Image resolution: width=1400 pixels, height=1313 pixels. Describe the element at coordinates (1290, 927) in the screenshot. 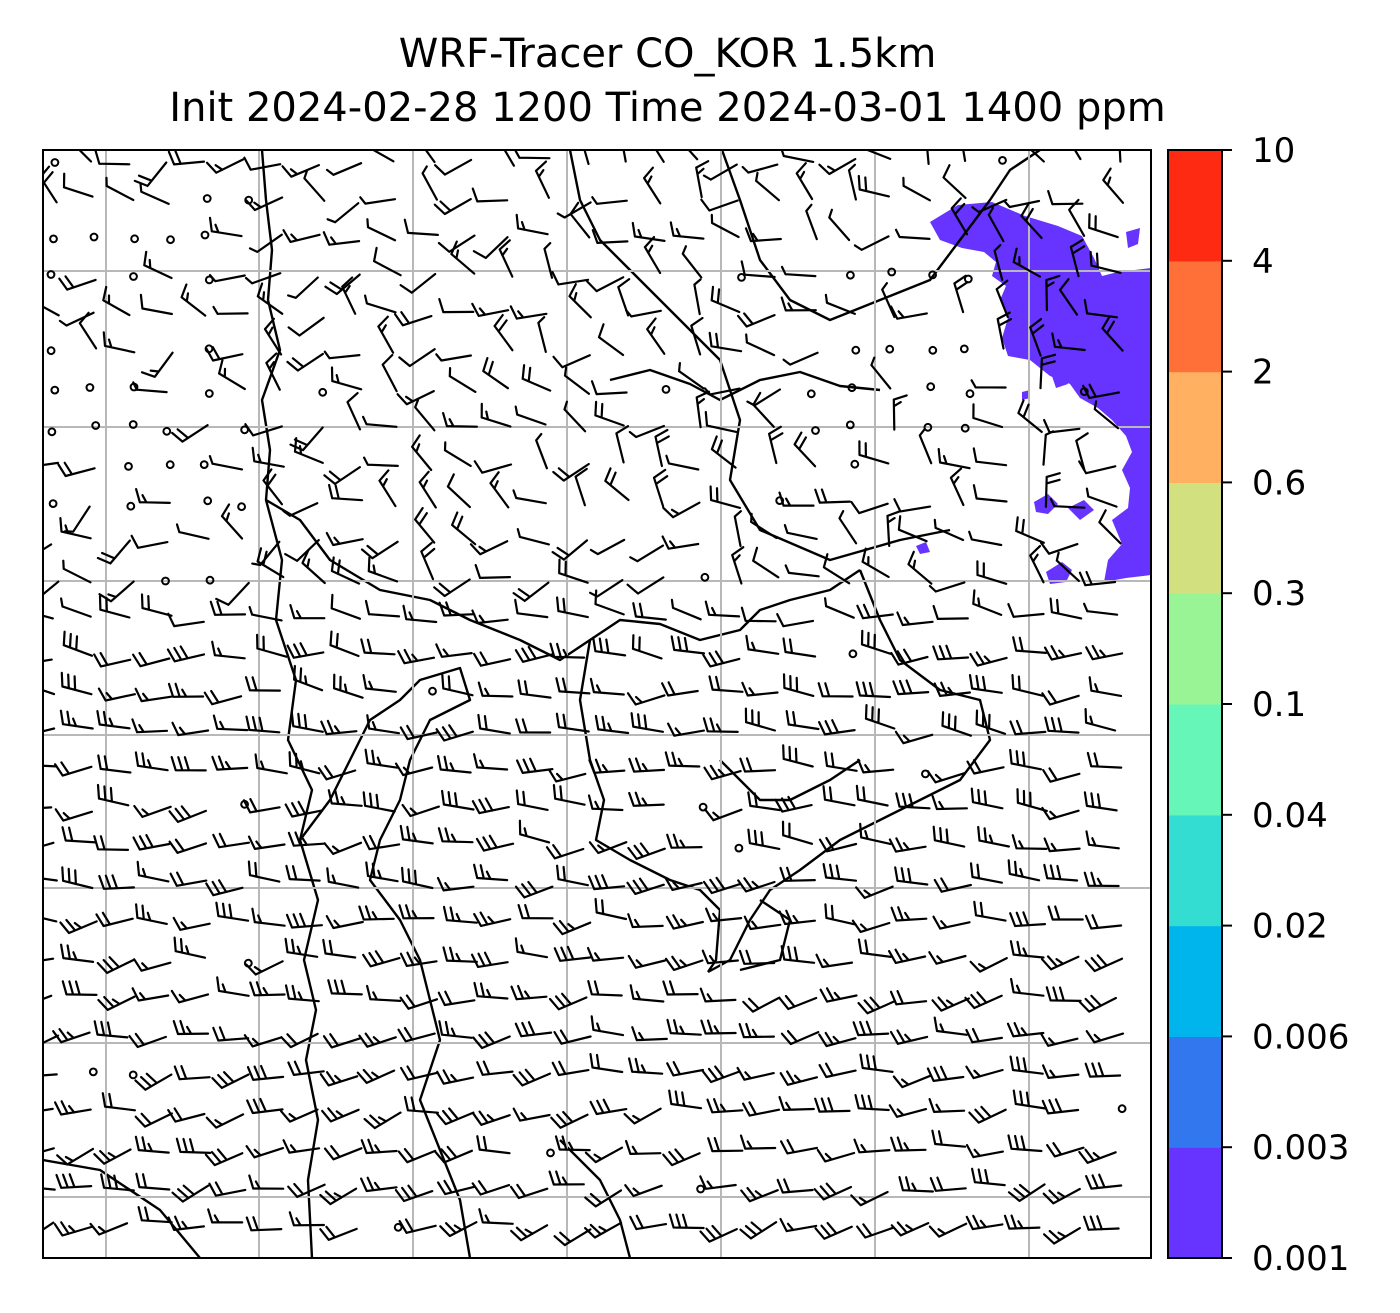

I see `colorbar-tick-label: 0.02` at that location.